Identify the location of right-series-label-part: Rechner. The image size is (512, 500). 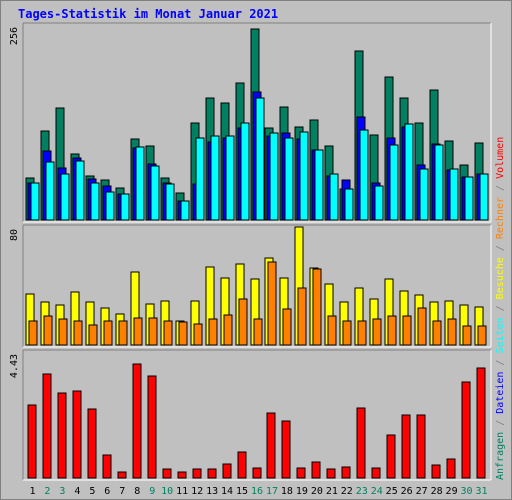
(500, 218).